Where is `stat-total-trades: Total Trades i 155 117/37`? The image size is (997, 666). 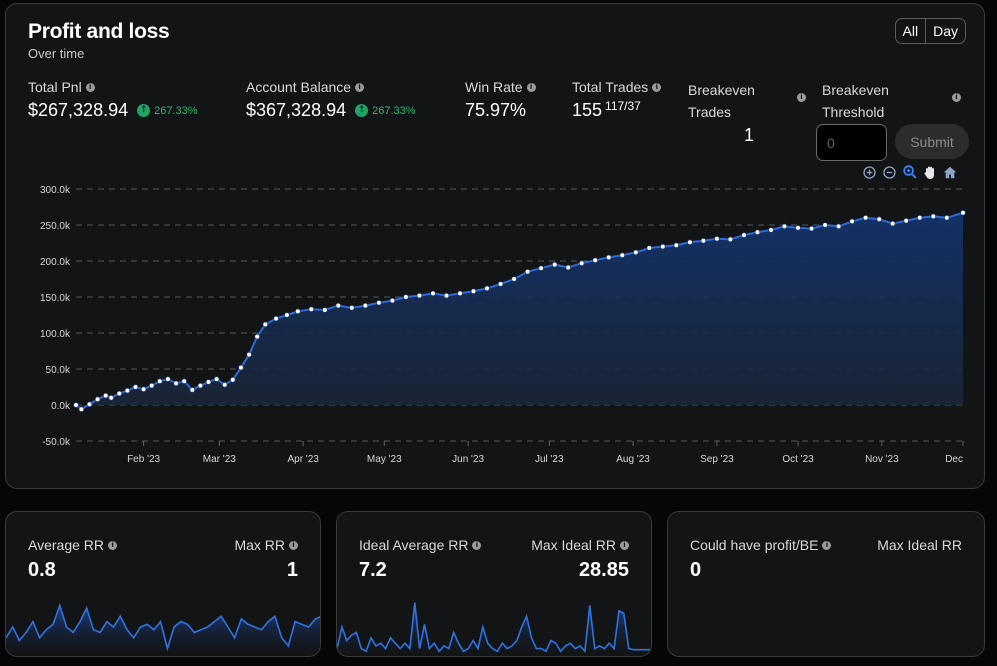
stat-total-trades: Total Trades i 155 117/37 is located at coordinates (617, 100).